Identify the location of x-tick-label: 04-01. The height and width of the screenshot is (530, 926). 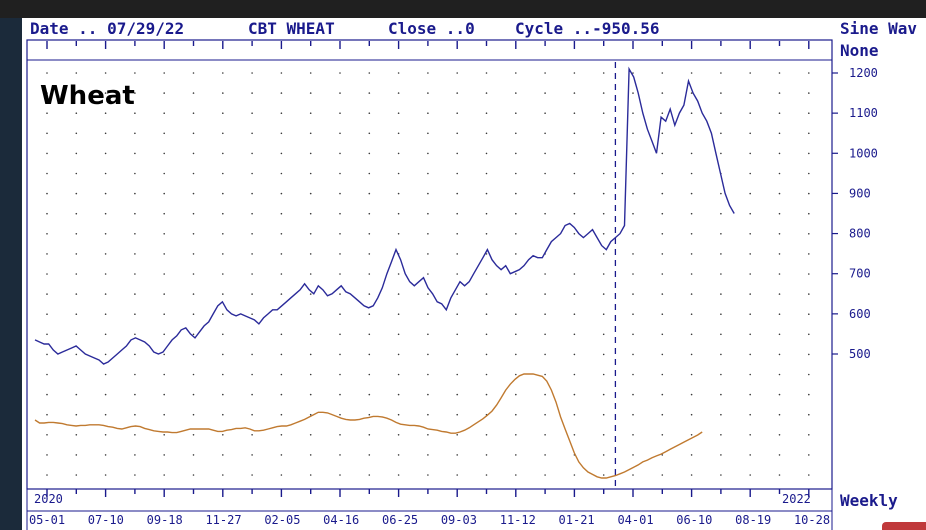
(635, 520).